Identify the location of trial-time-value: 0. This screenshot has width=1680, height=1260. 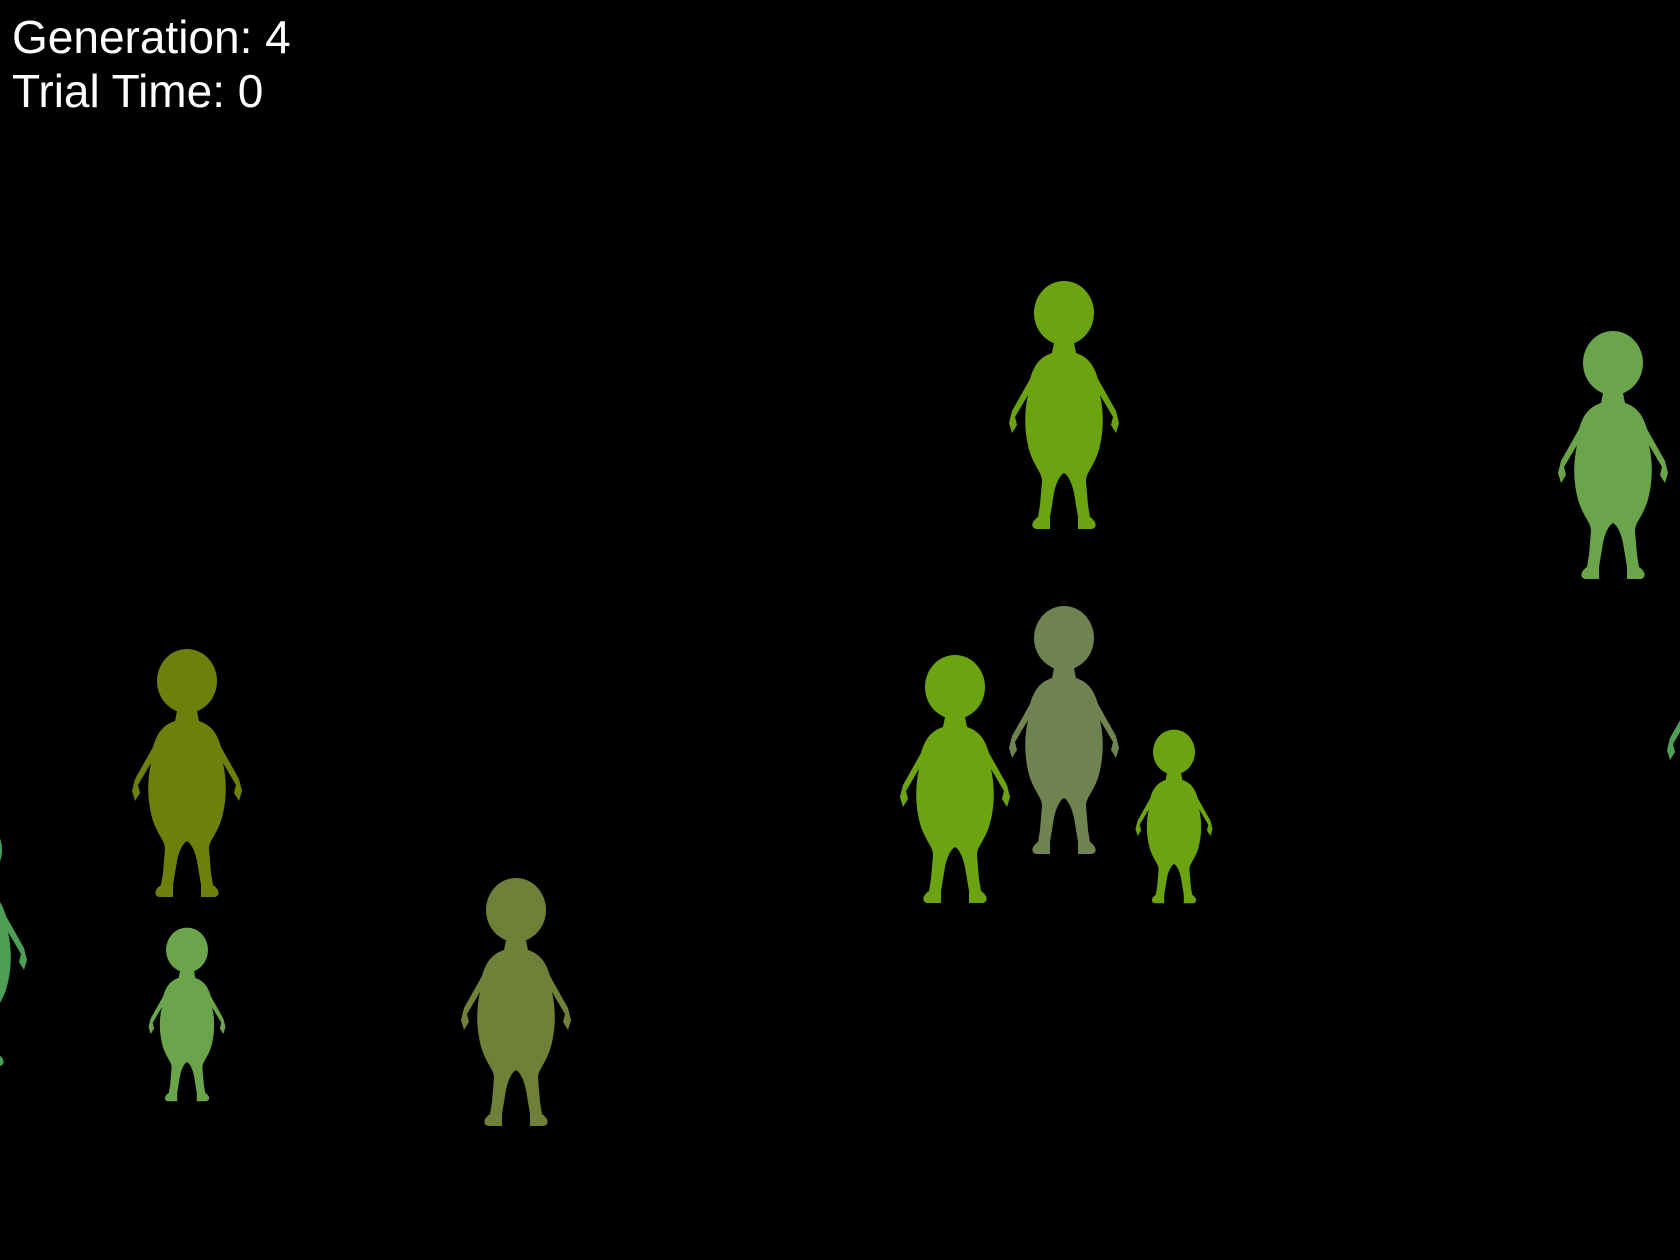
(250, 91).